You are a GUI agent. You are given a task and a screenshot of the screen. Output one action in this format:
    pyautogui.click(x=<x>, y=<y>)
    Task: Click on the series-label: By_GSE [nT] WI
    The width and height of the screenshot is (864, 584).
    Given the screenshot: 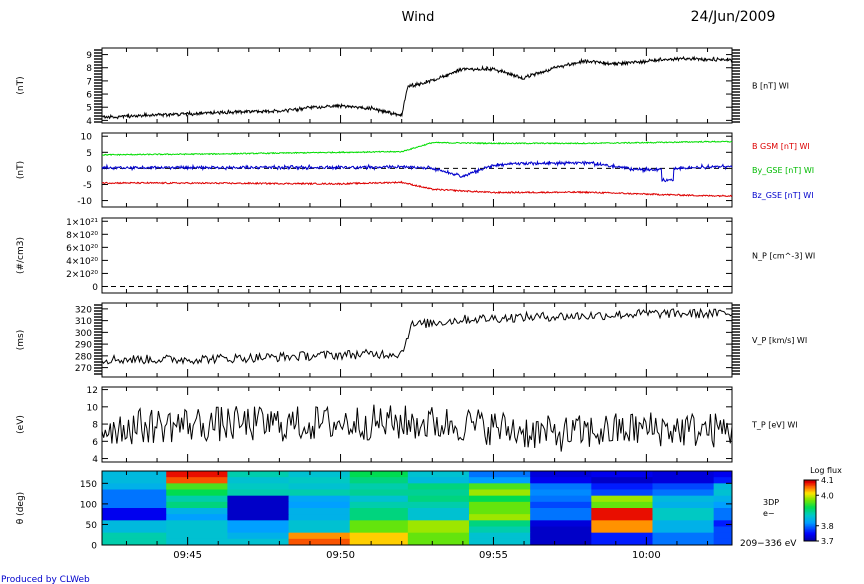 What is the action you would take?
    pyautogui.click(x=783, y=170)
    